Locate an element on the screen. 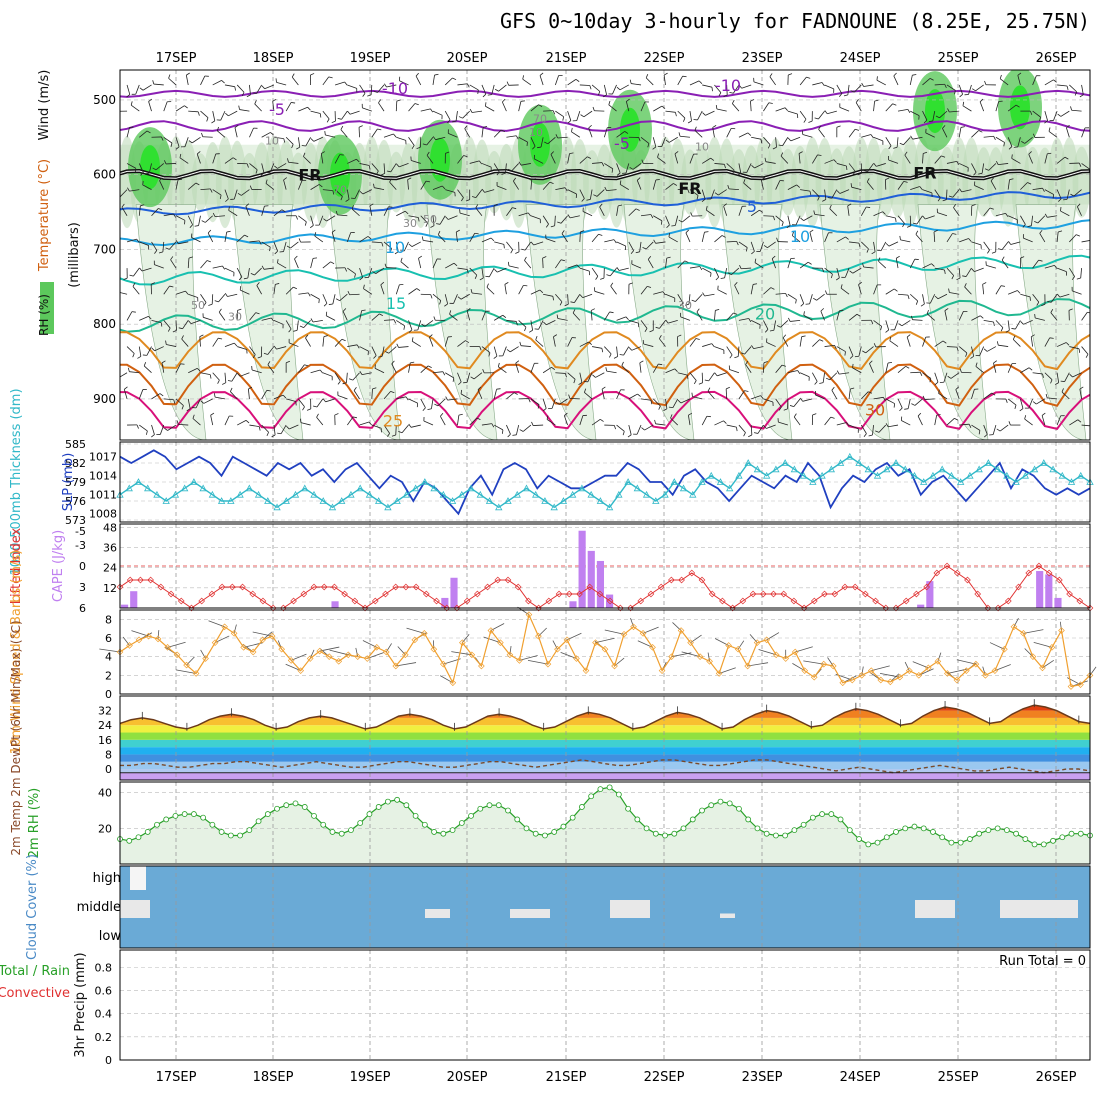  surface-wind-barb is located at coordinates (709, 657).